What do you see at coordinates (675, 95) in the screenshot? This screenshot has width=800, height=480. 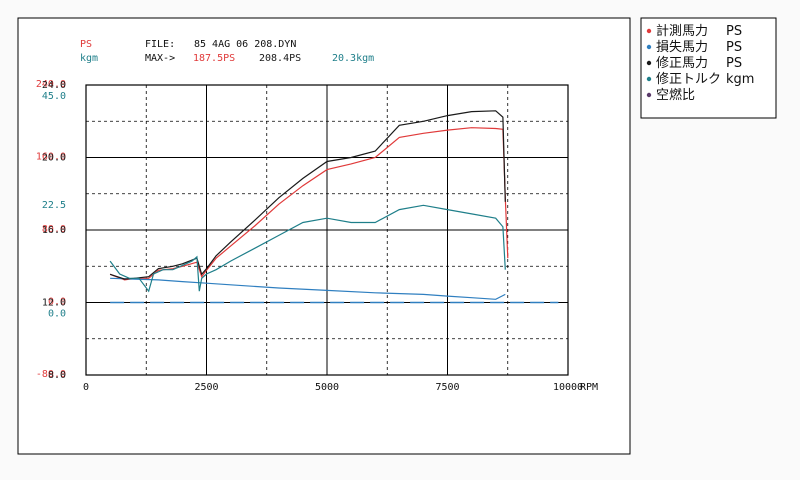 I see `legend-label: 空燃比` at bounding box center [675, 95].